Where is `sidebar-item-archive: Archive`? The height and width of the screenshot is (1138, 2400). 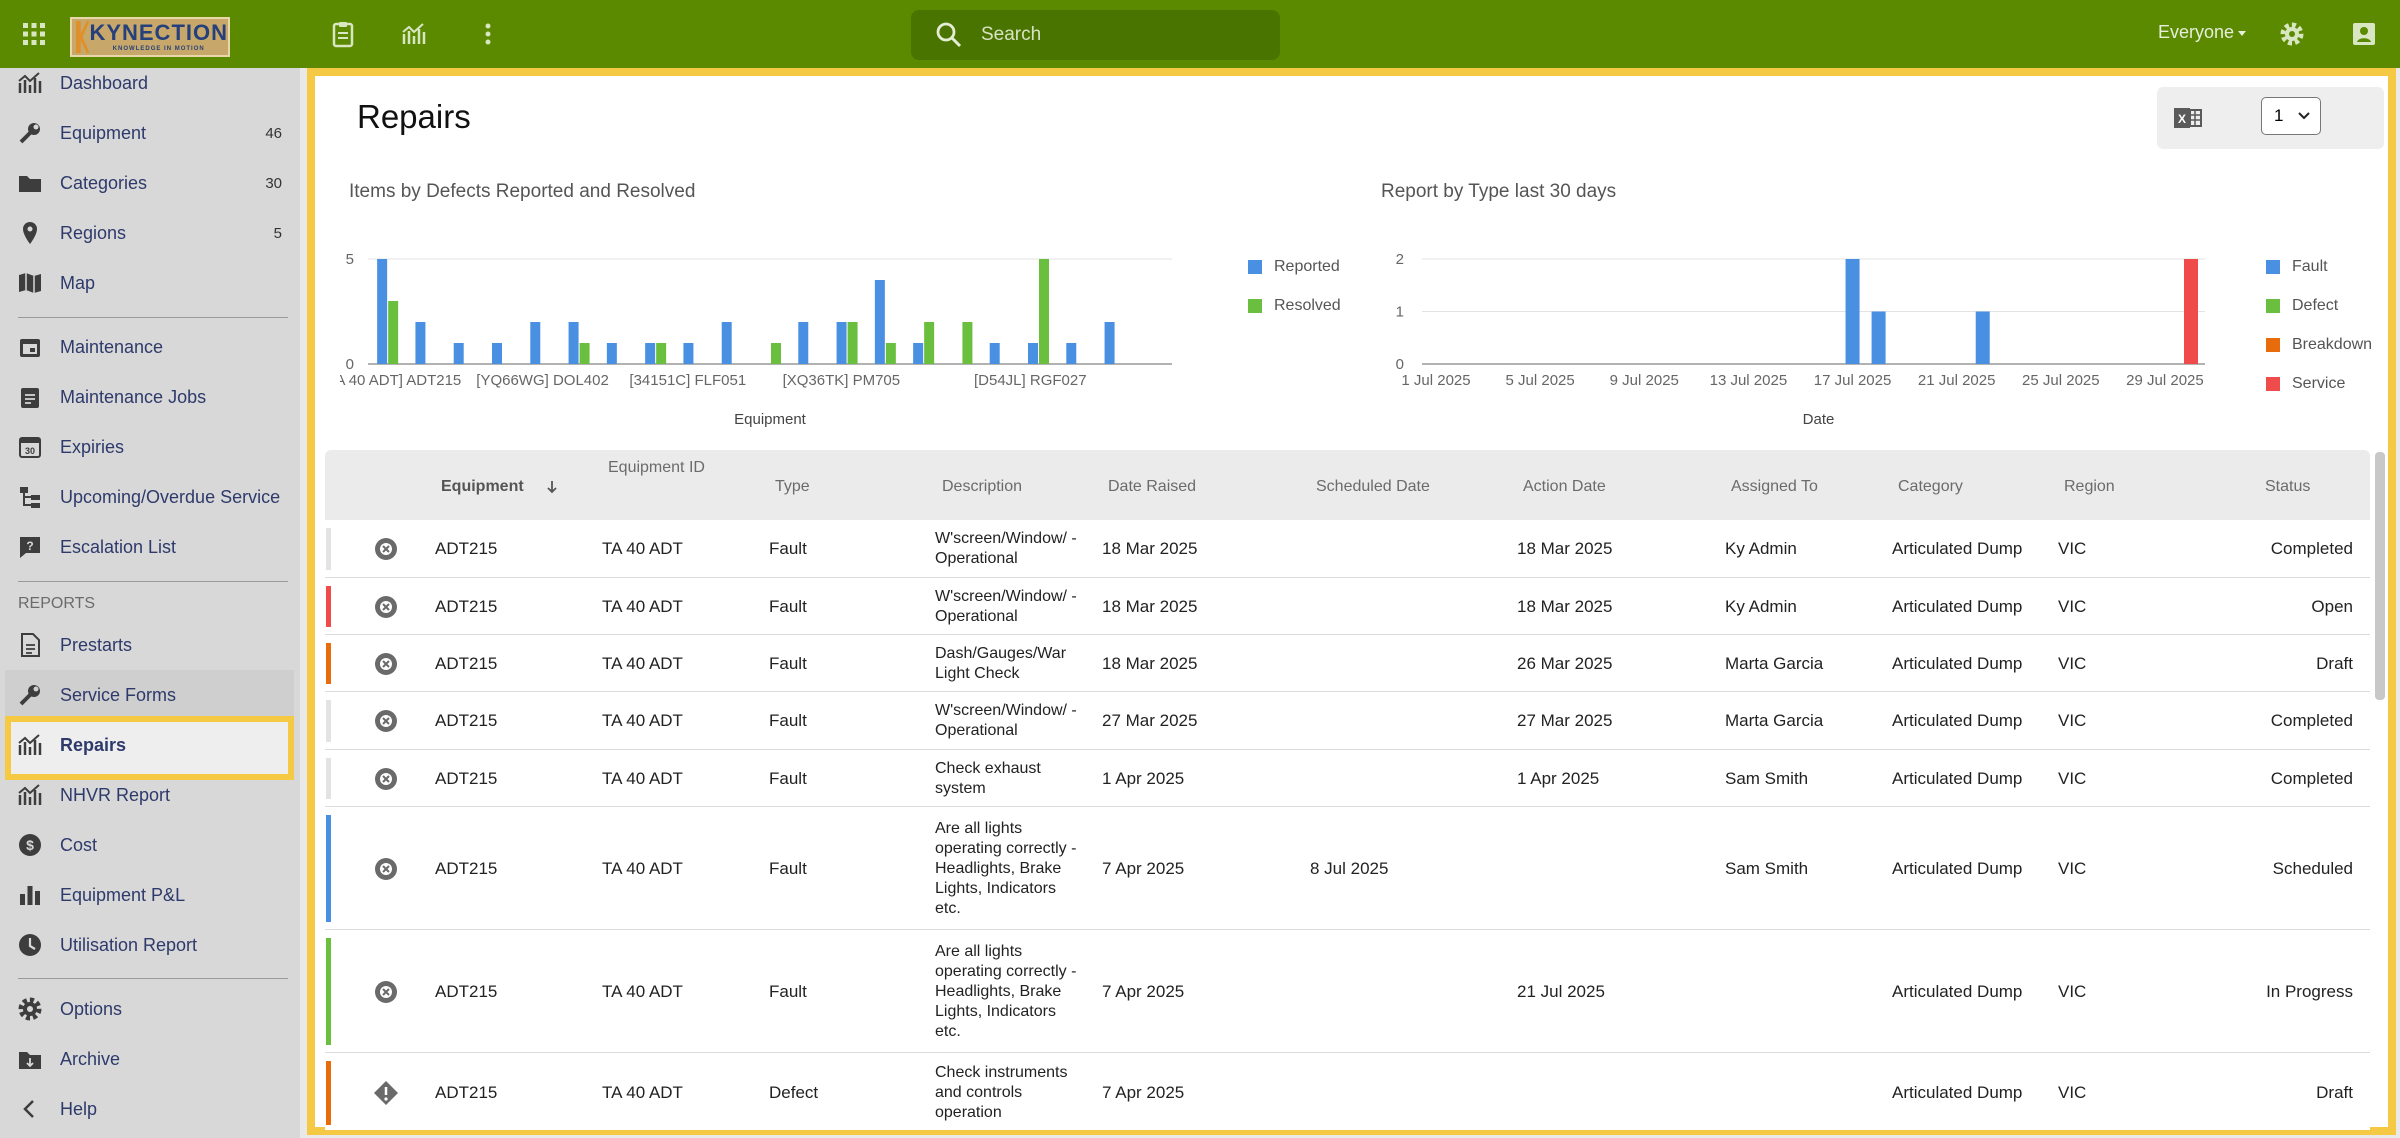
sidebar-item-archive: Archive is located at coordinates (150, 1059).